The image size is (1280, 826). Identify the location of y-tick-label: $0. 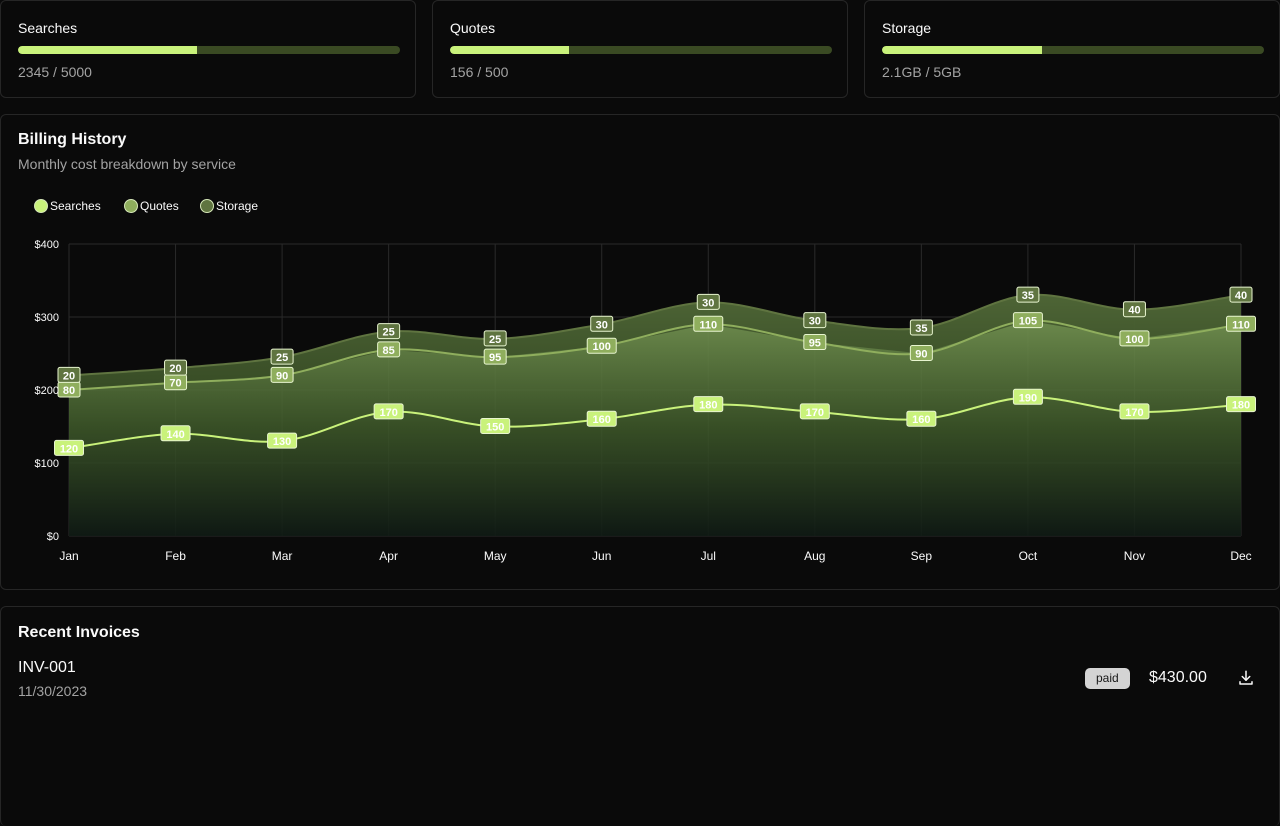
(53, 537).